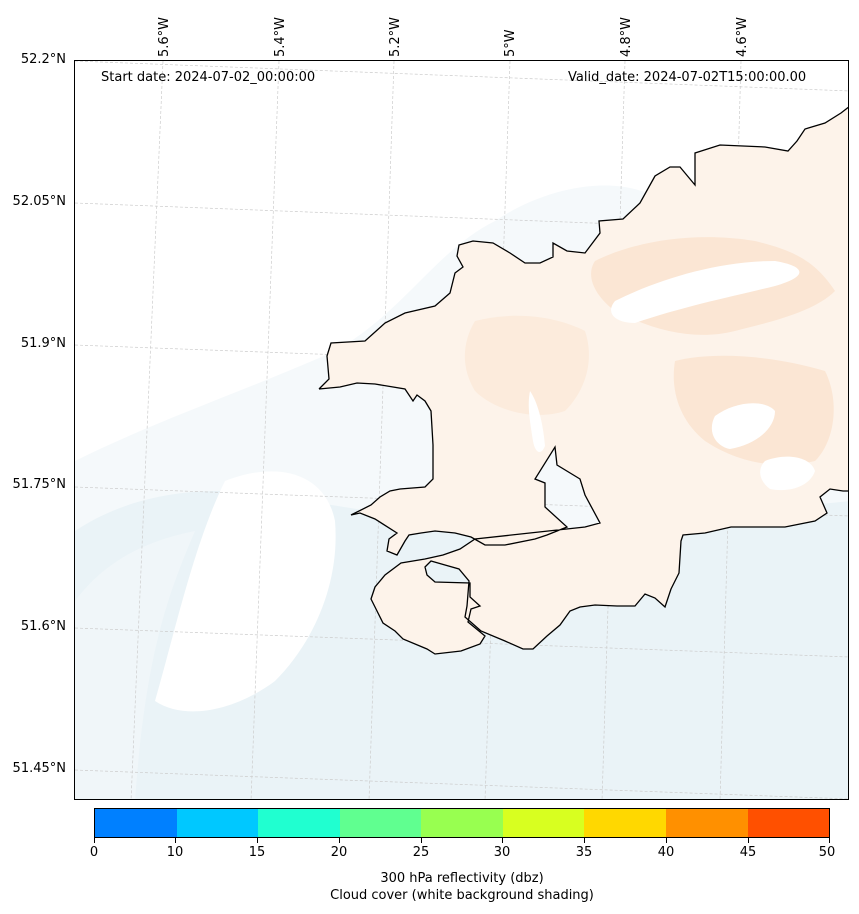 Image resolution: width=859 pixels, height=914 pixels. Describe the element at coordinates (705, 292) in the screenshot. I see `land-clear-gap-north` at that location.